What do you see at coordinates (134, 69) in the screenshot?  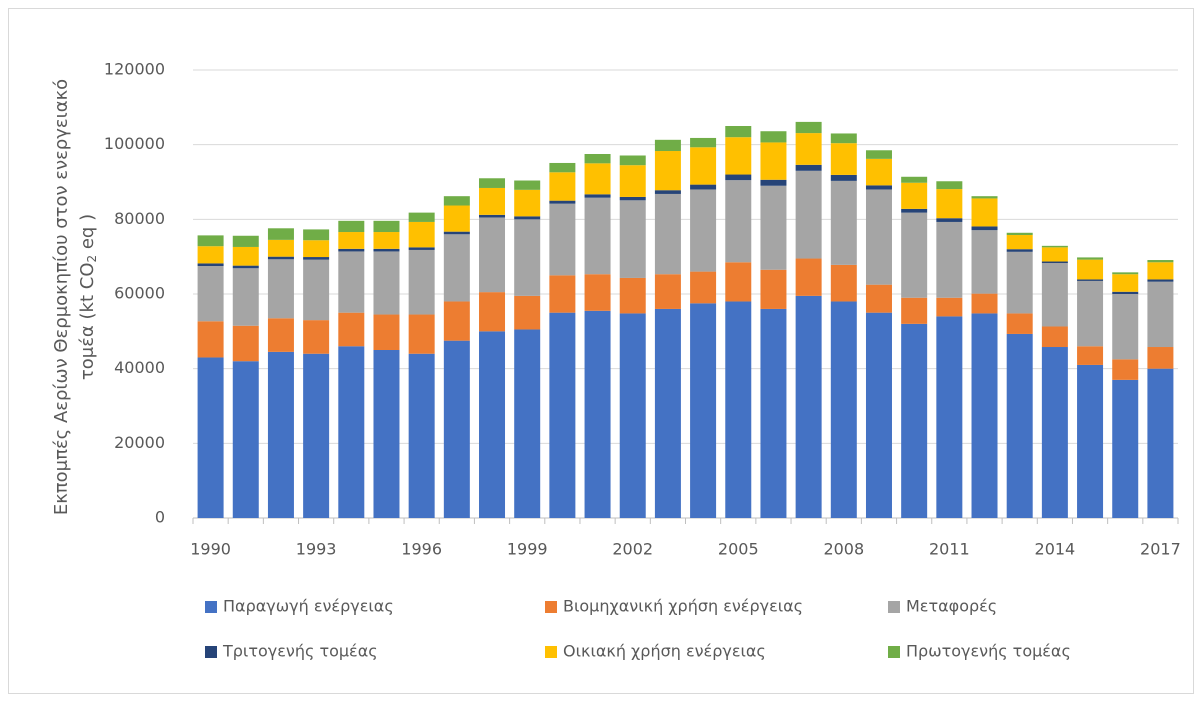 I see `y-tick-label: 120000` at bounding box center [134, 69].